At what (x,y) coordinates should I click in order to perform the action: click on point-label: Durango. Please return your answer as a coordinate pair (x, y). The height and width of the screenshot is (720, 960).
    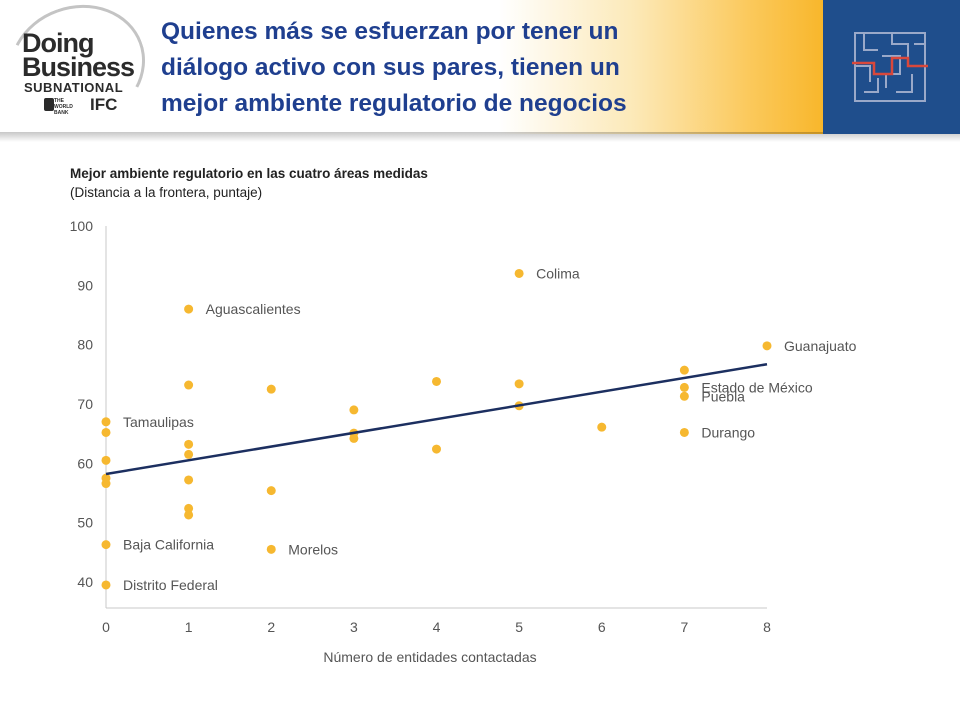
    Looking at the image, I should click on (728, 432).